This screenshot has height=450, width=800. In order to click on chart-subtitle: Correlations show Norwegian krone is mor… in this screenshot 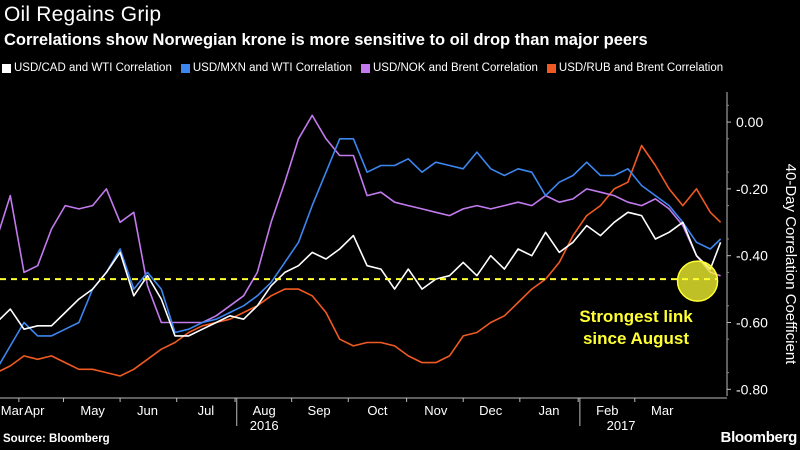, I will do `click(326, 40)`.